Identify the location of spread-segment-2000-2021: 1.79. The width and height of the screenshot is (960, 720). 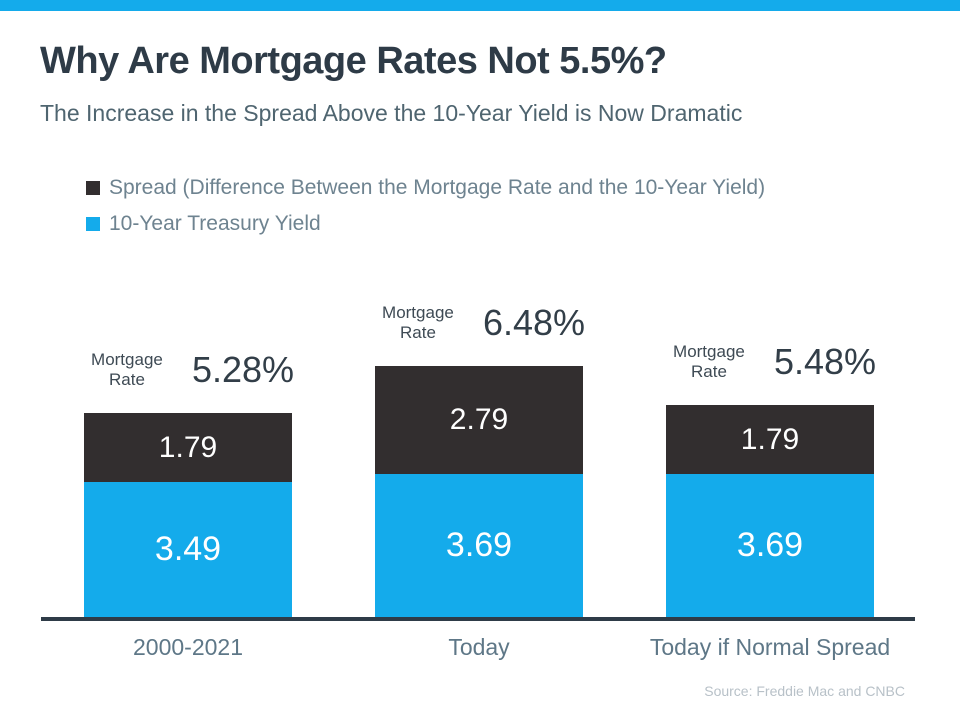
(188, 447).